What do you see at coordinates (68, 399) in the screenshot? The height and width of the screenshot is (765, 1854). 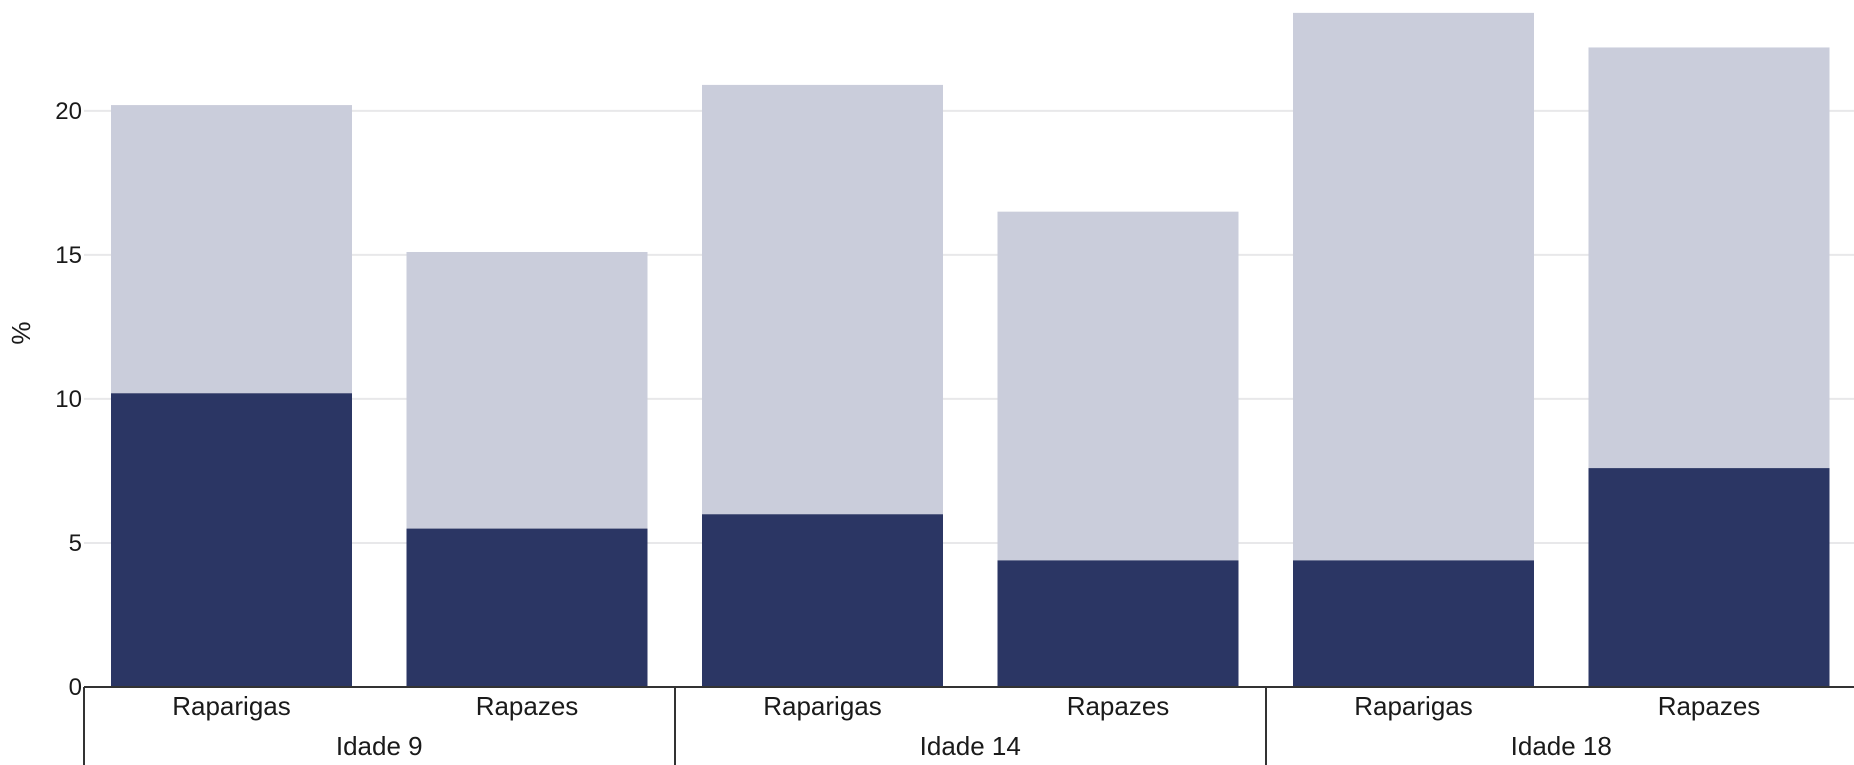 I see `y-tick-label: 10` at bounding box center [68, 399].